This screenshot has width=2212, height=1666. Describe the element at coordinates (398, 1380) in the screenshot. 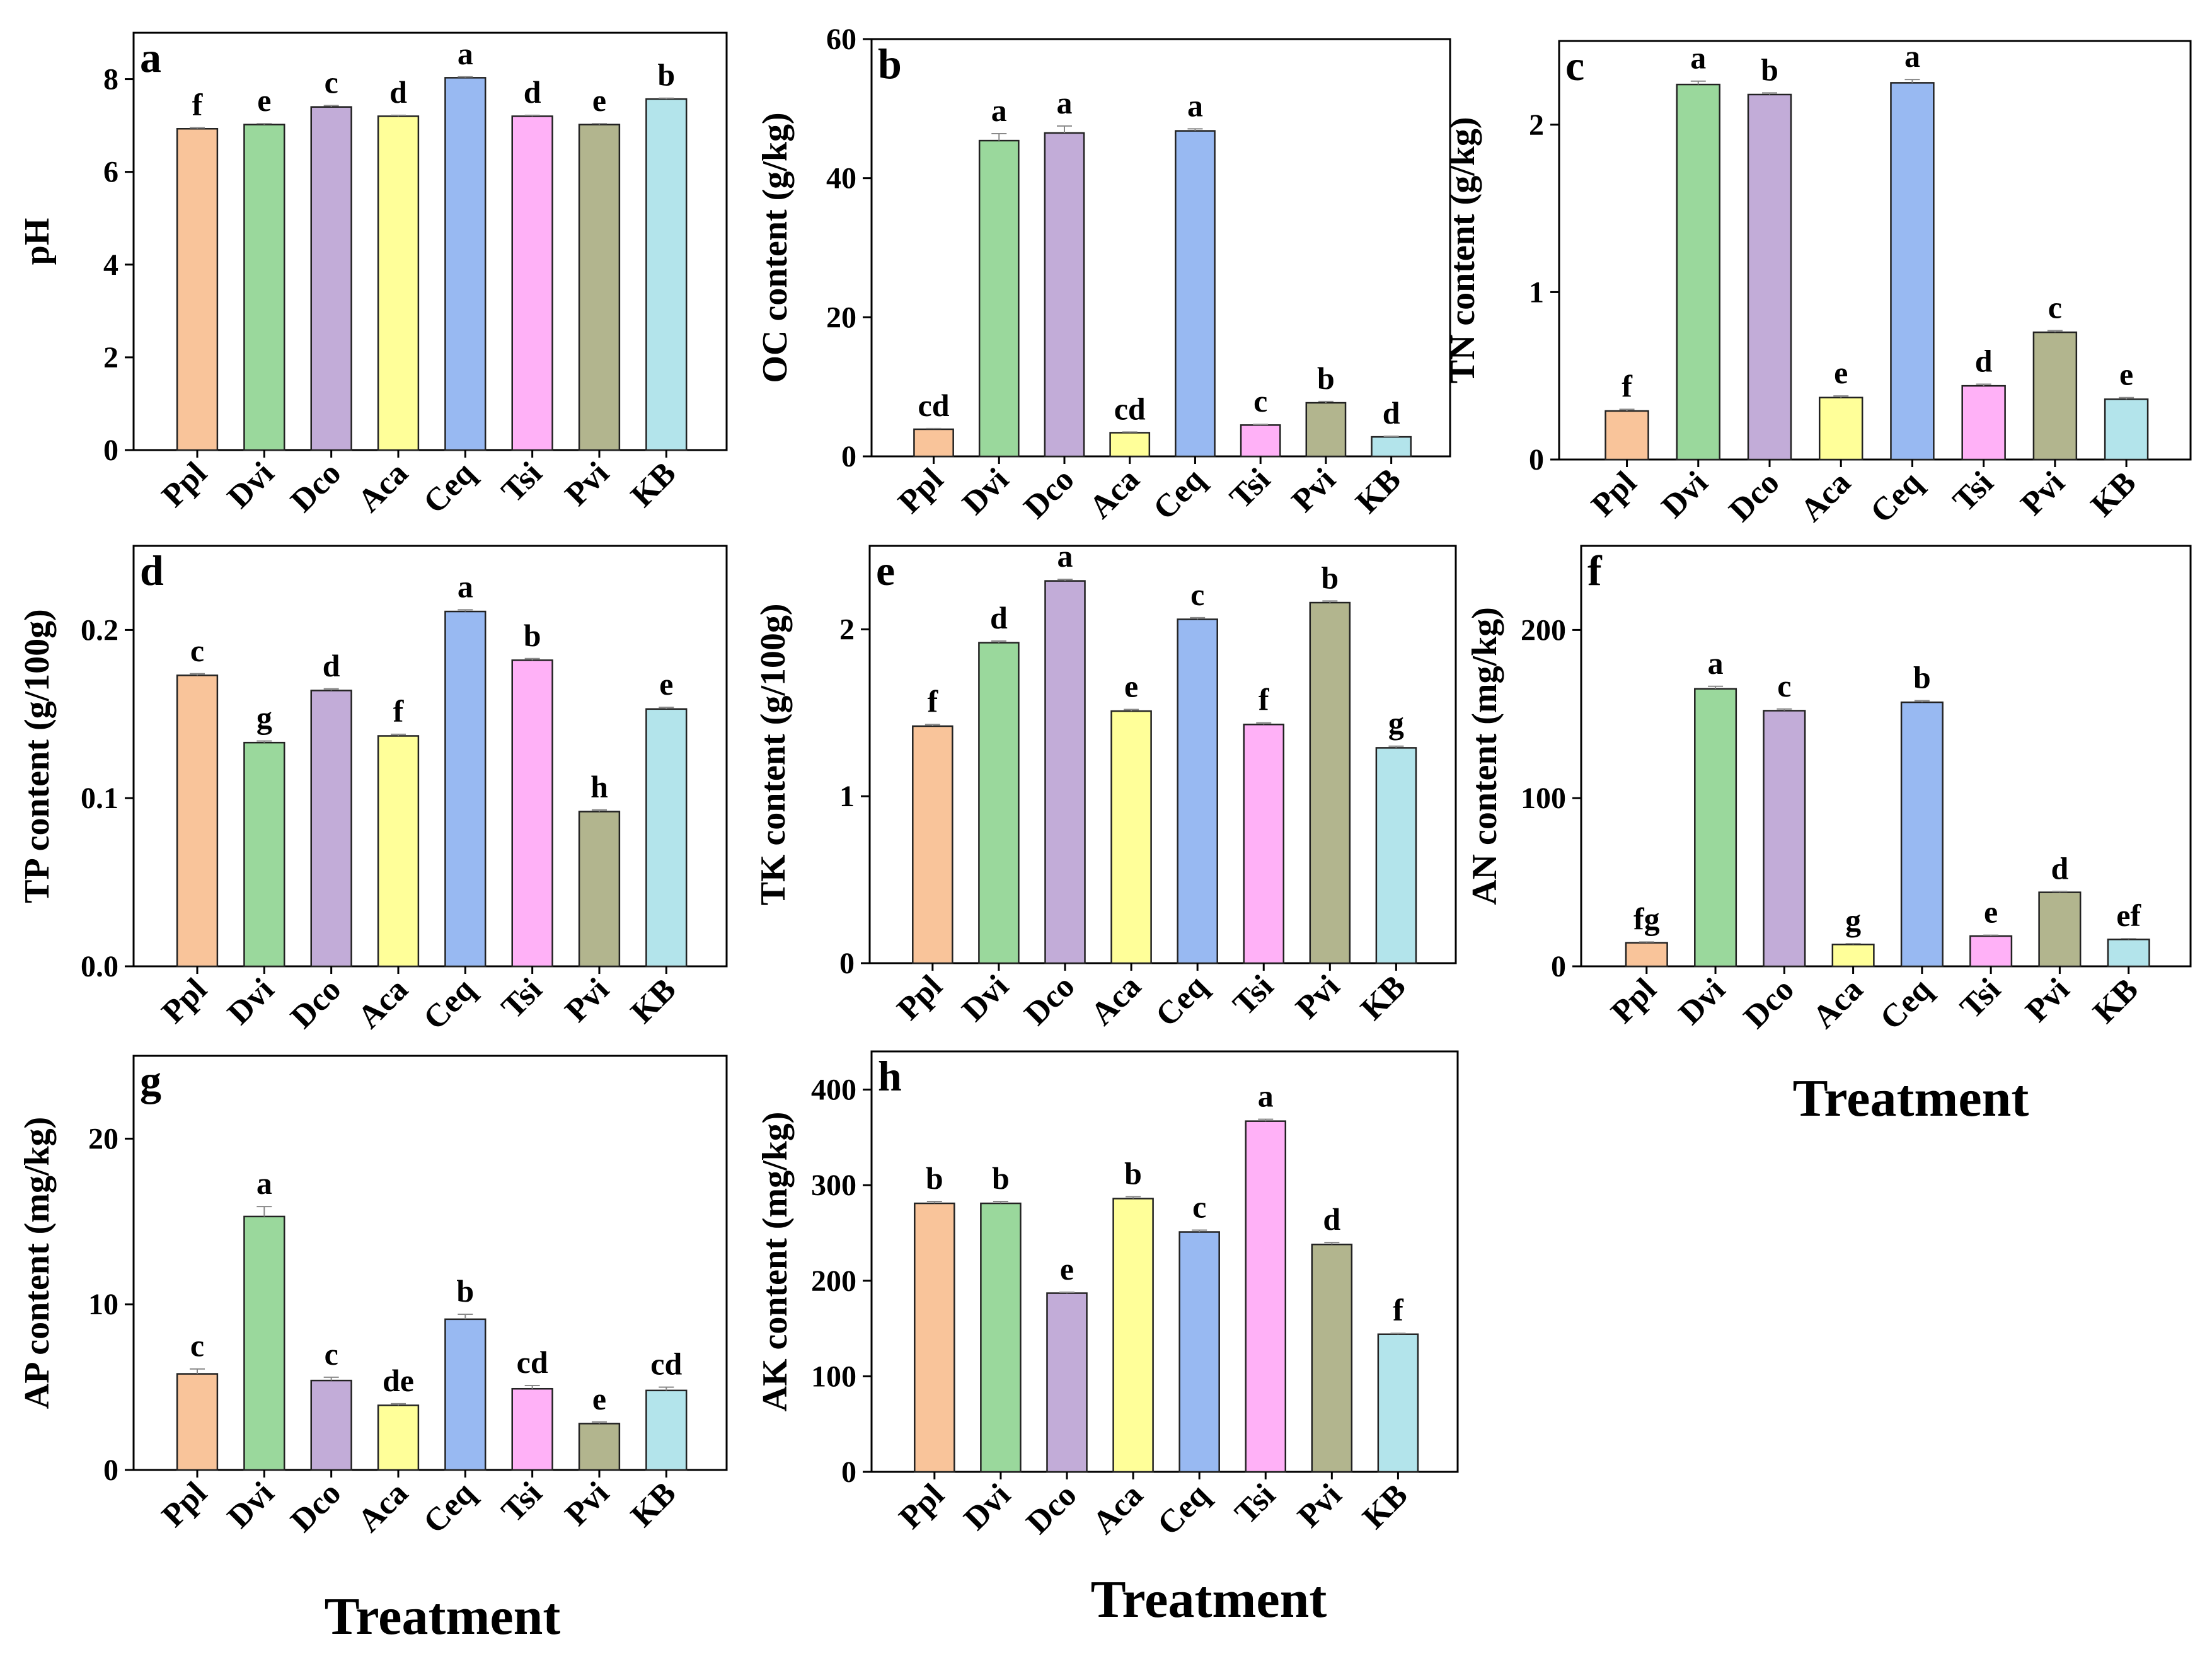

I see `significance-letter: de` at that location.